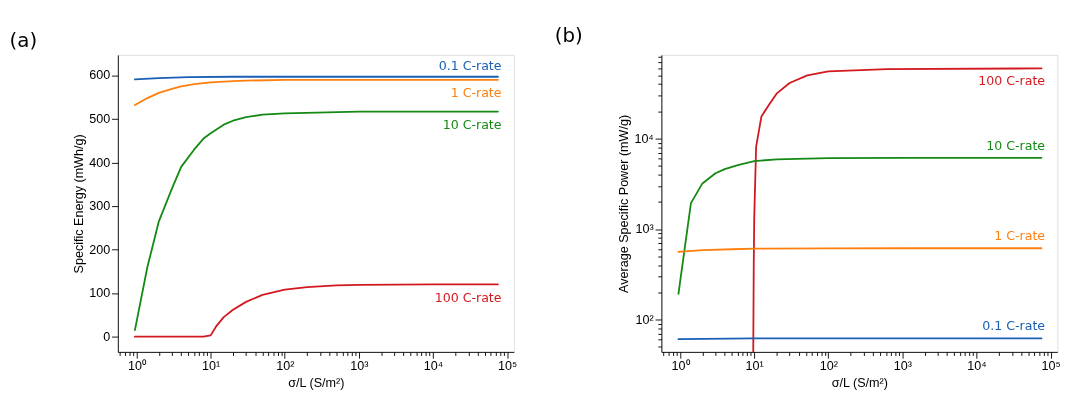 The width and height of the screenshot is (1070, 416). Describe the element at coordinates (624, 203) in the screenshot. I see `y-axis-title: Average Specific Power (mW/g)` at that location.